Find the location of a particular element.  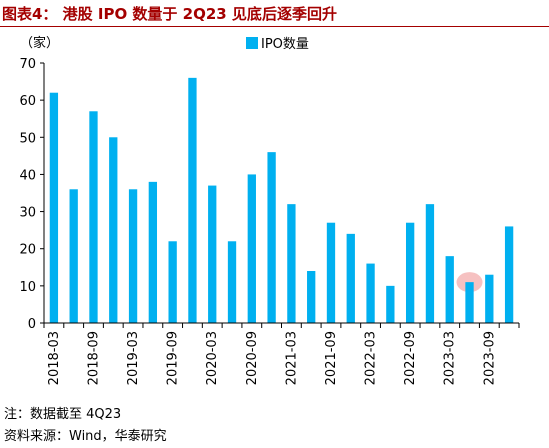

y-tick-label: 60 is located at coordinates (27, 101).